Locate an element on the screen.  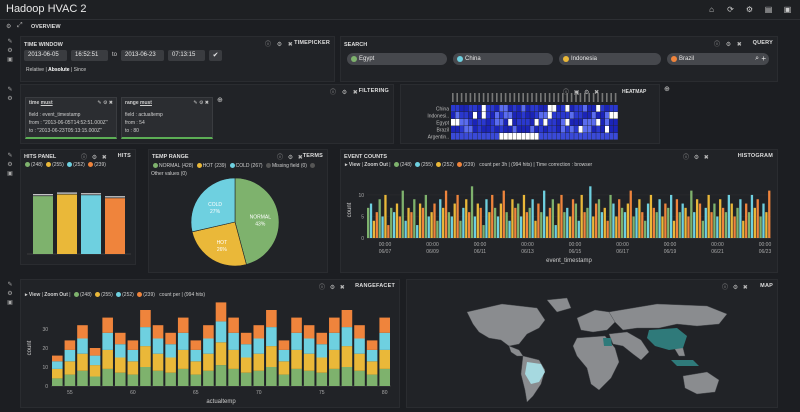
legend-label: HOT (239) is located at coordinates (214, 166).